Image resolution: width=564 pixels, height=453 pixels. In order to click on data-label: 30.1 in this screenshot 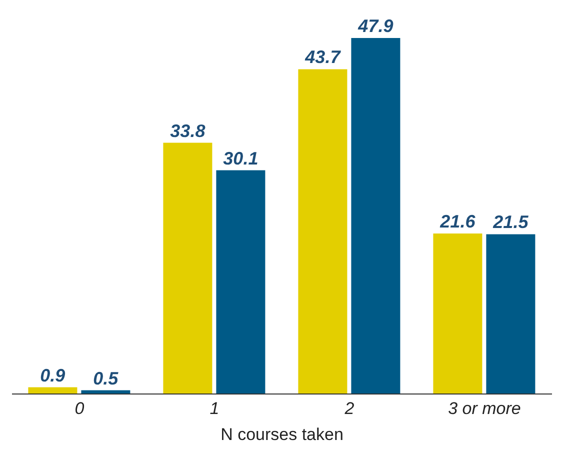, I will do `click(240, 158)`.